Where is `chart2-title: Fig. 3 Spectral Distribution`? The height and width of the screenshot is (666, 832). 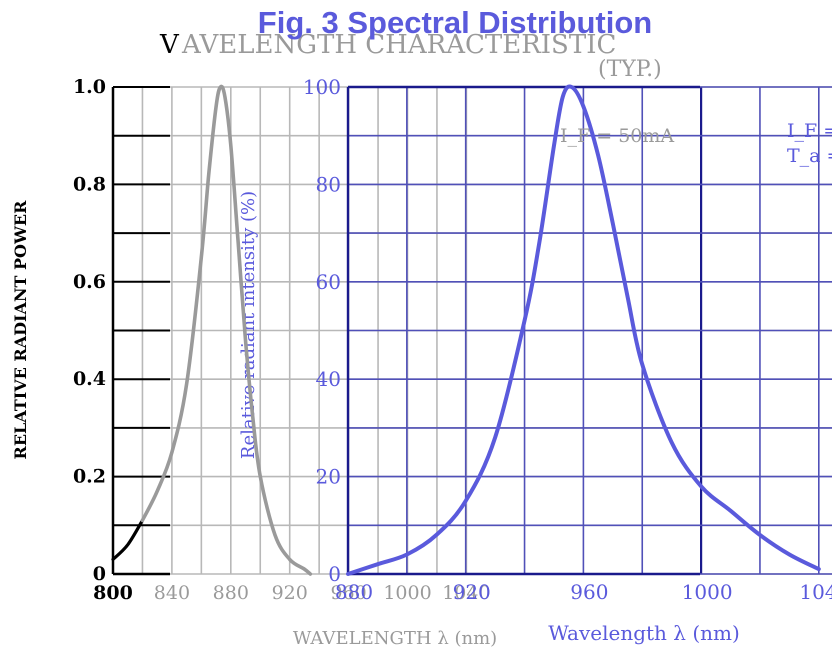 chart2-title: Fig. 3 Spectral Distribution is located at coordinates (455, 22).